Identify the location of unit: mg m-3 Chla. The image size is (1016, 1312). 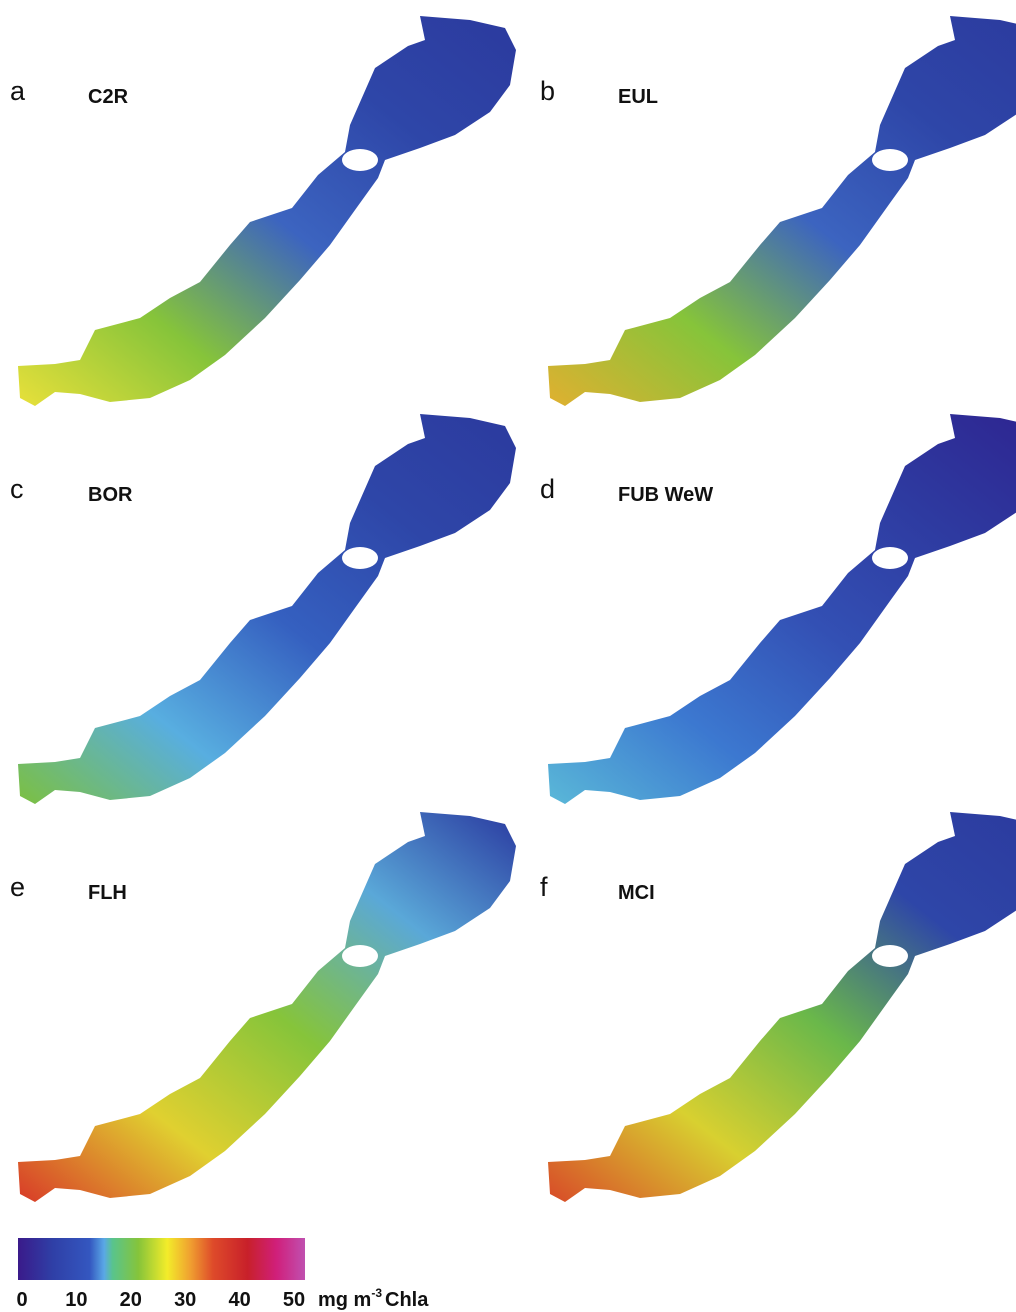
(373, 1298).